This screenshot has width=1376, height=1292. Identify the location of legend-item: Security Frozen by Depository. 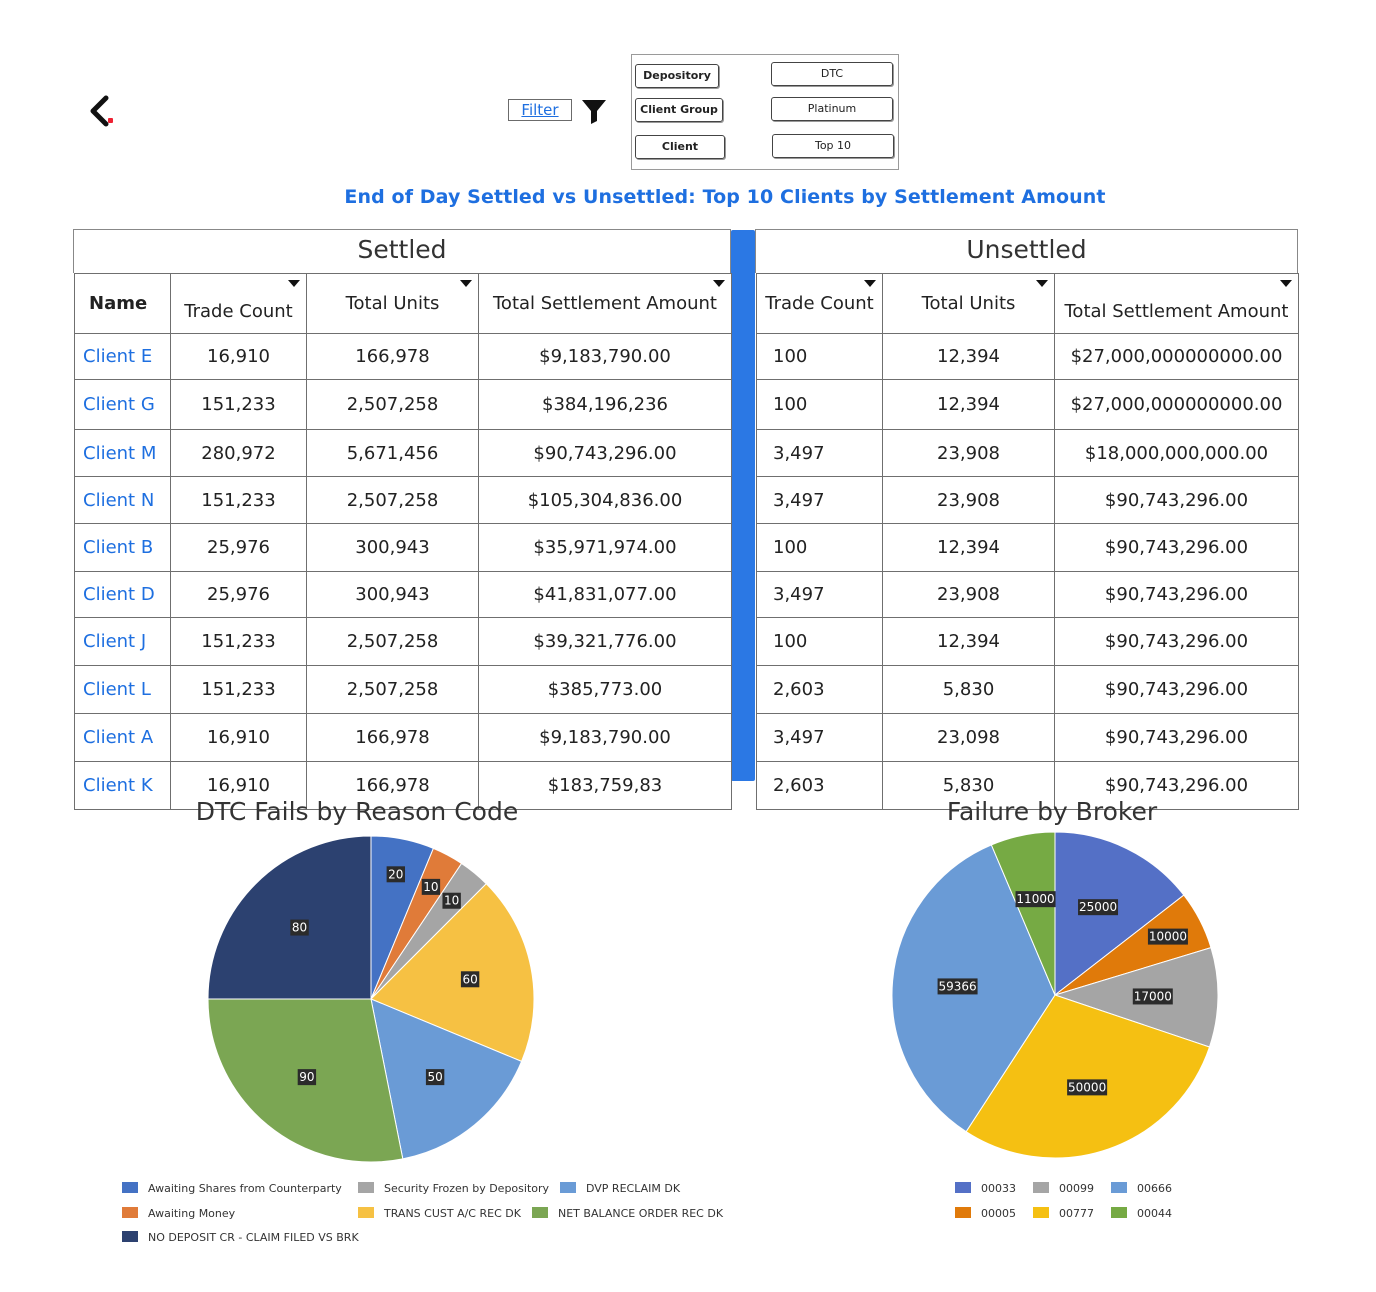
(453, 1188).